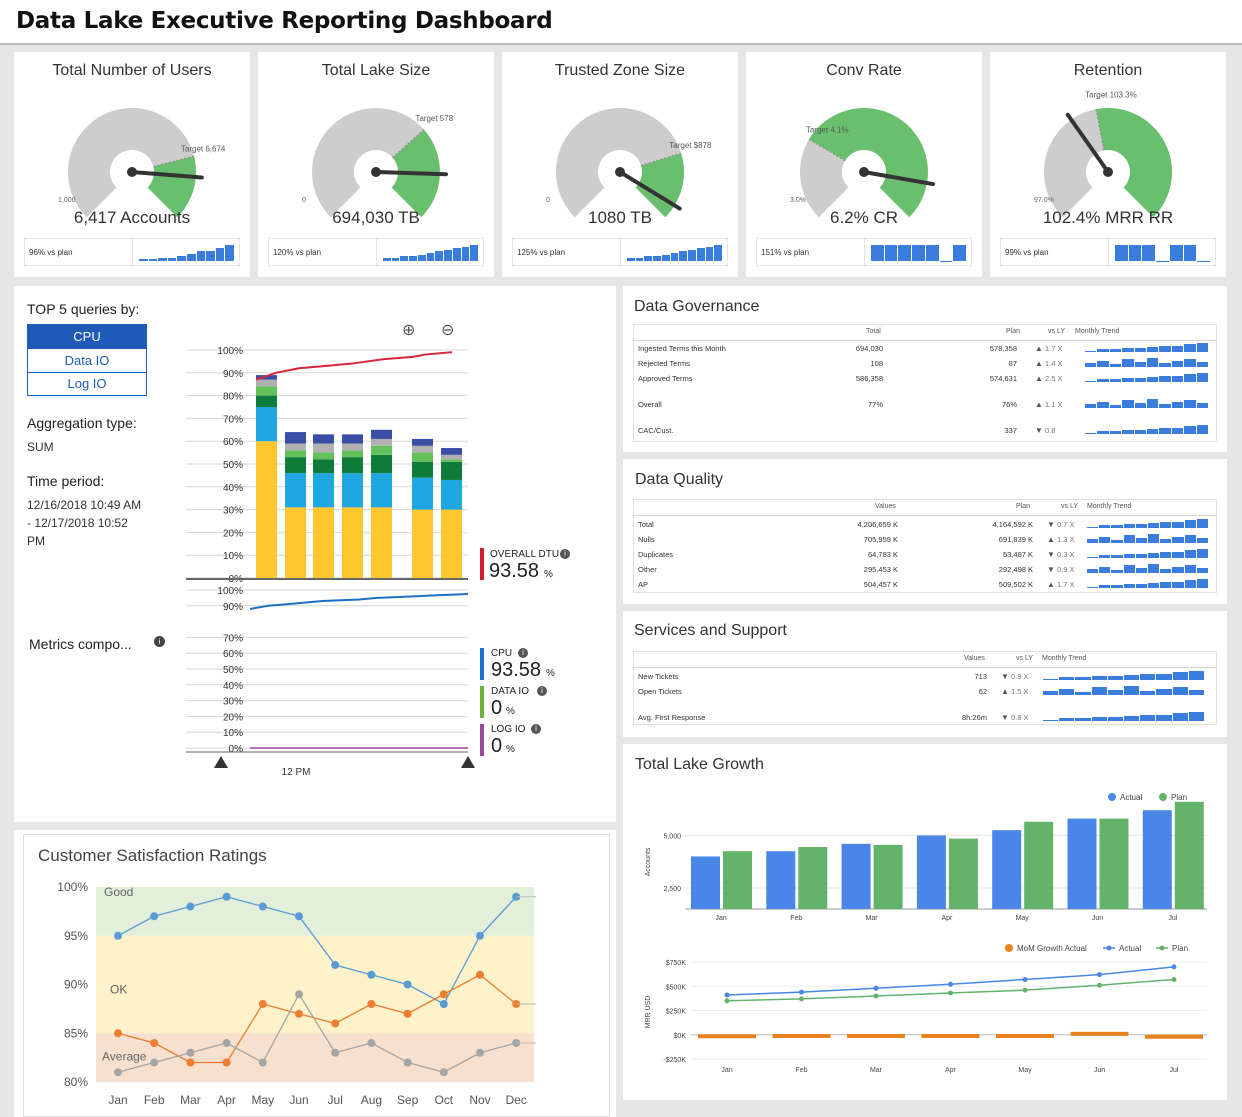 Image resolution: width=1242 pixels, height=1117 pixels. What do you see at coordinates (726, 1070) in the screenshot?
I see `x-tick-label: Jan` at bounding box center [726, 1070].